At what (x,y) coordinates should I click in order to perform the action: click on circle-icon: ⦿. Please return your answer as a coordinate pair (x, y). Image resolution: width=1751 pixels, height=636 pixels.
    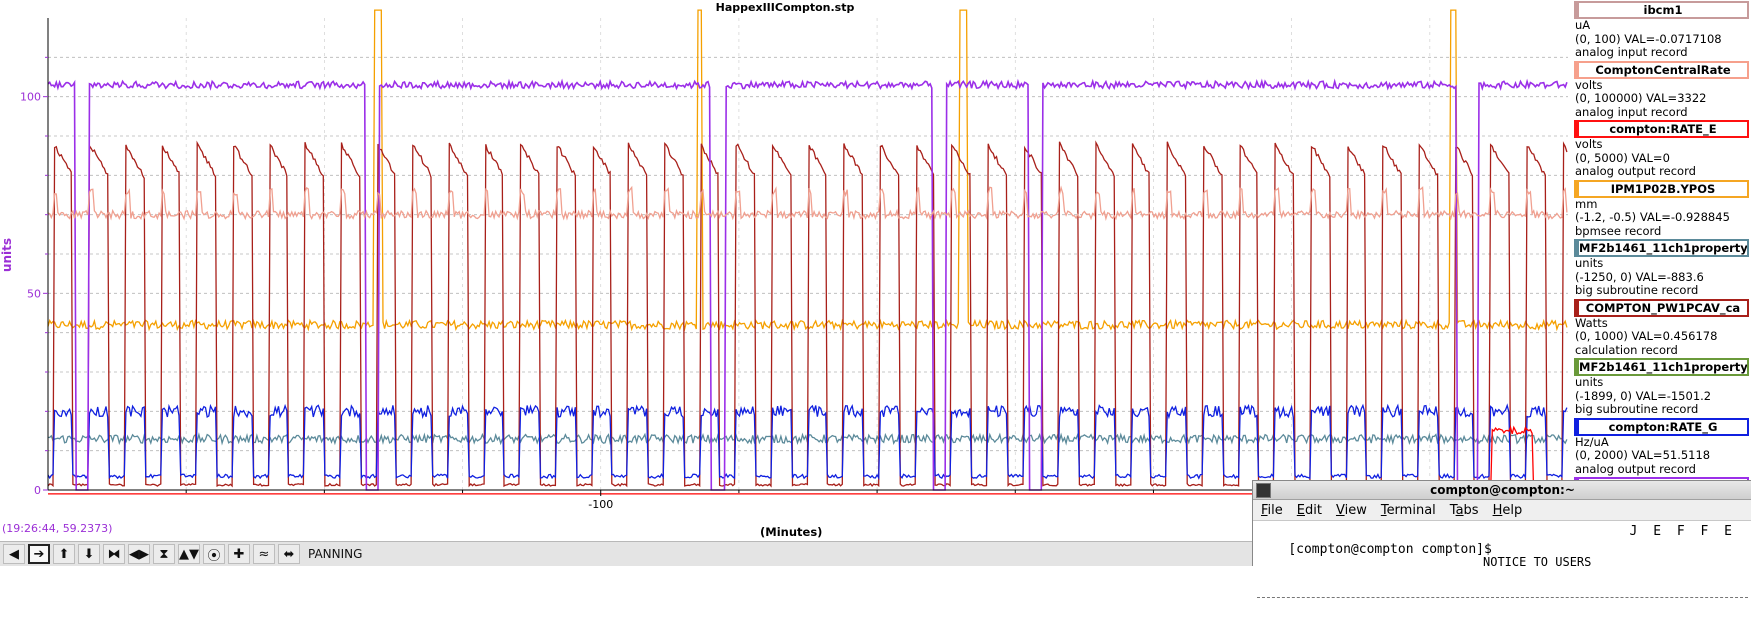
    Looking at the image, I should click on (214, 554).